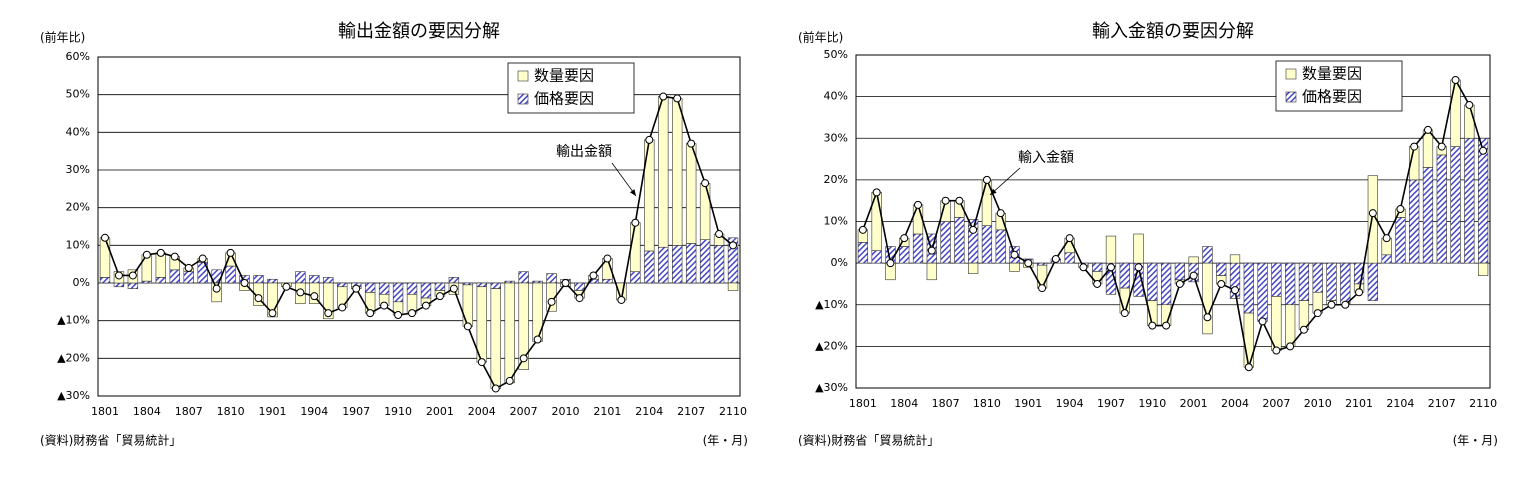  I want to click on arrow-head, so click(993, 191).